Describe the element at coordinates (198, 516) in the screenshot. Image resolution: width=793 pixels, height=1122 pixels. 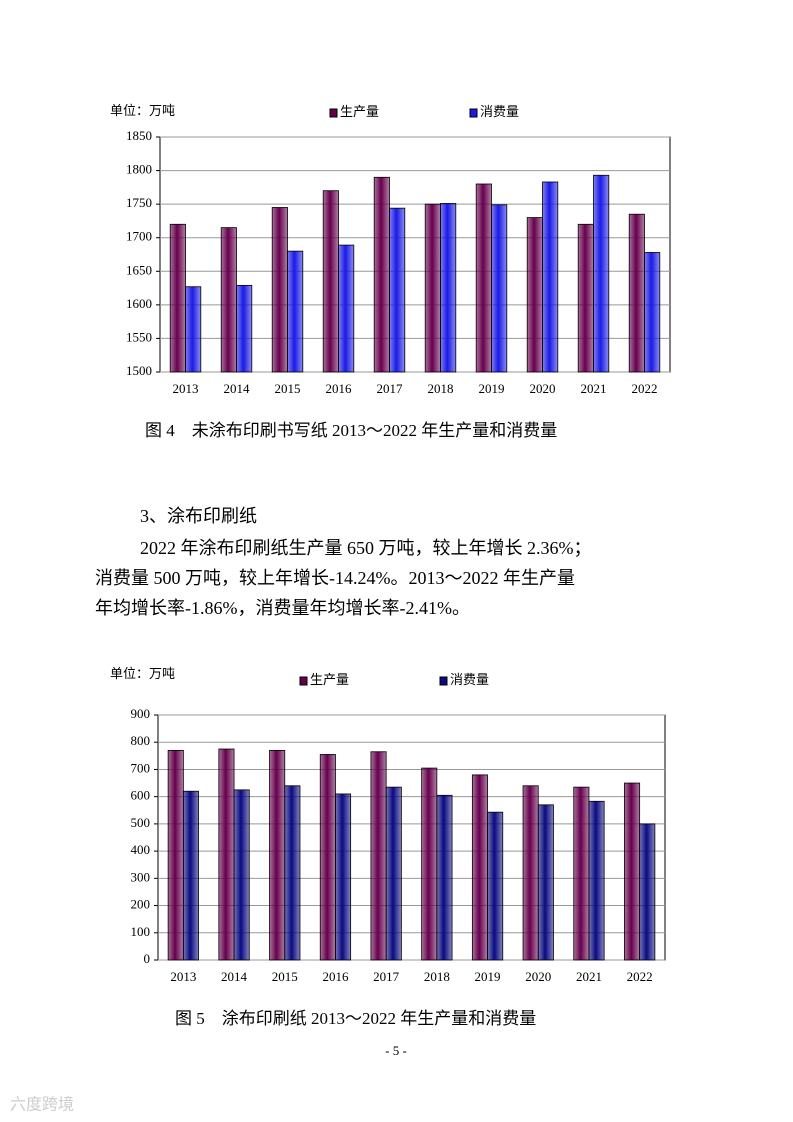
I see `section-heading: 3、涂布印刷纸` at that location.